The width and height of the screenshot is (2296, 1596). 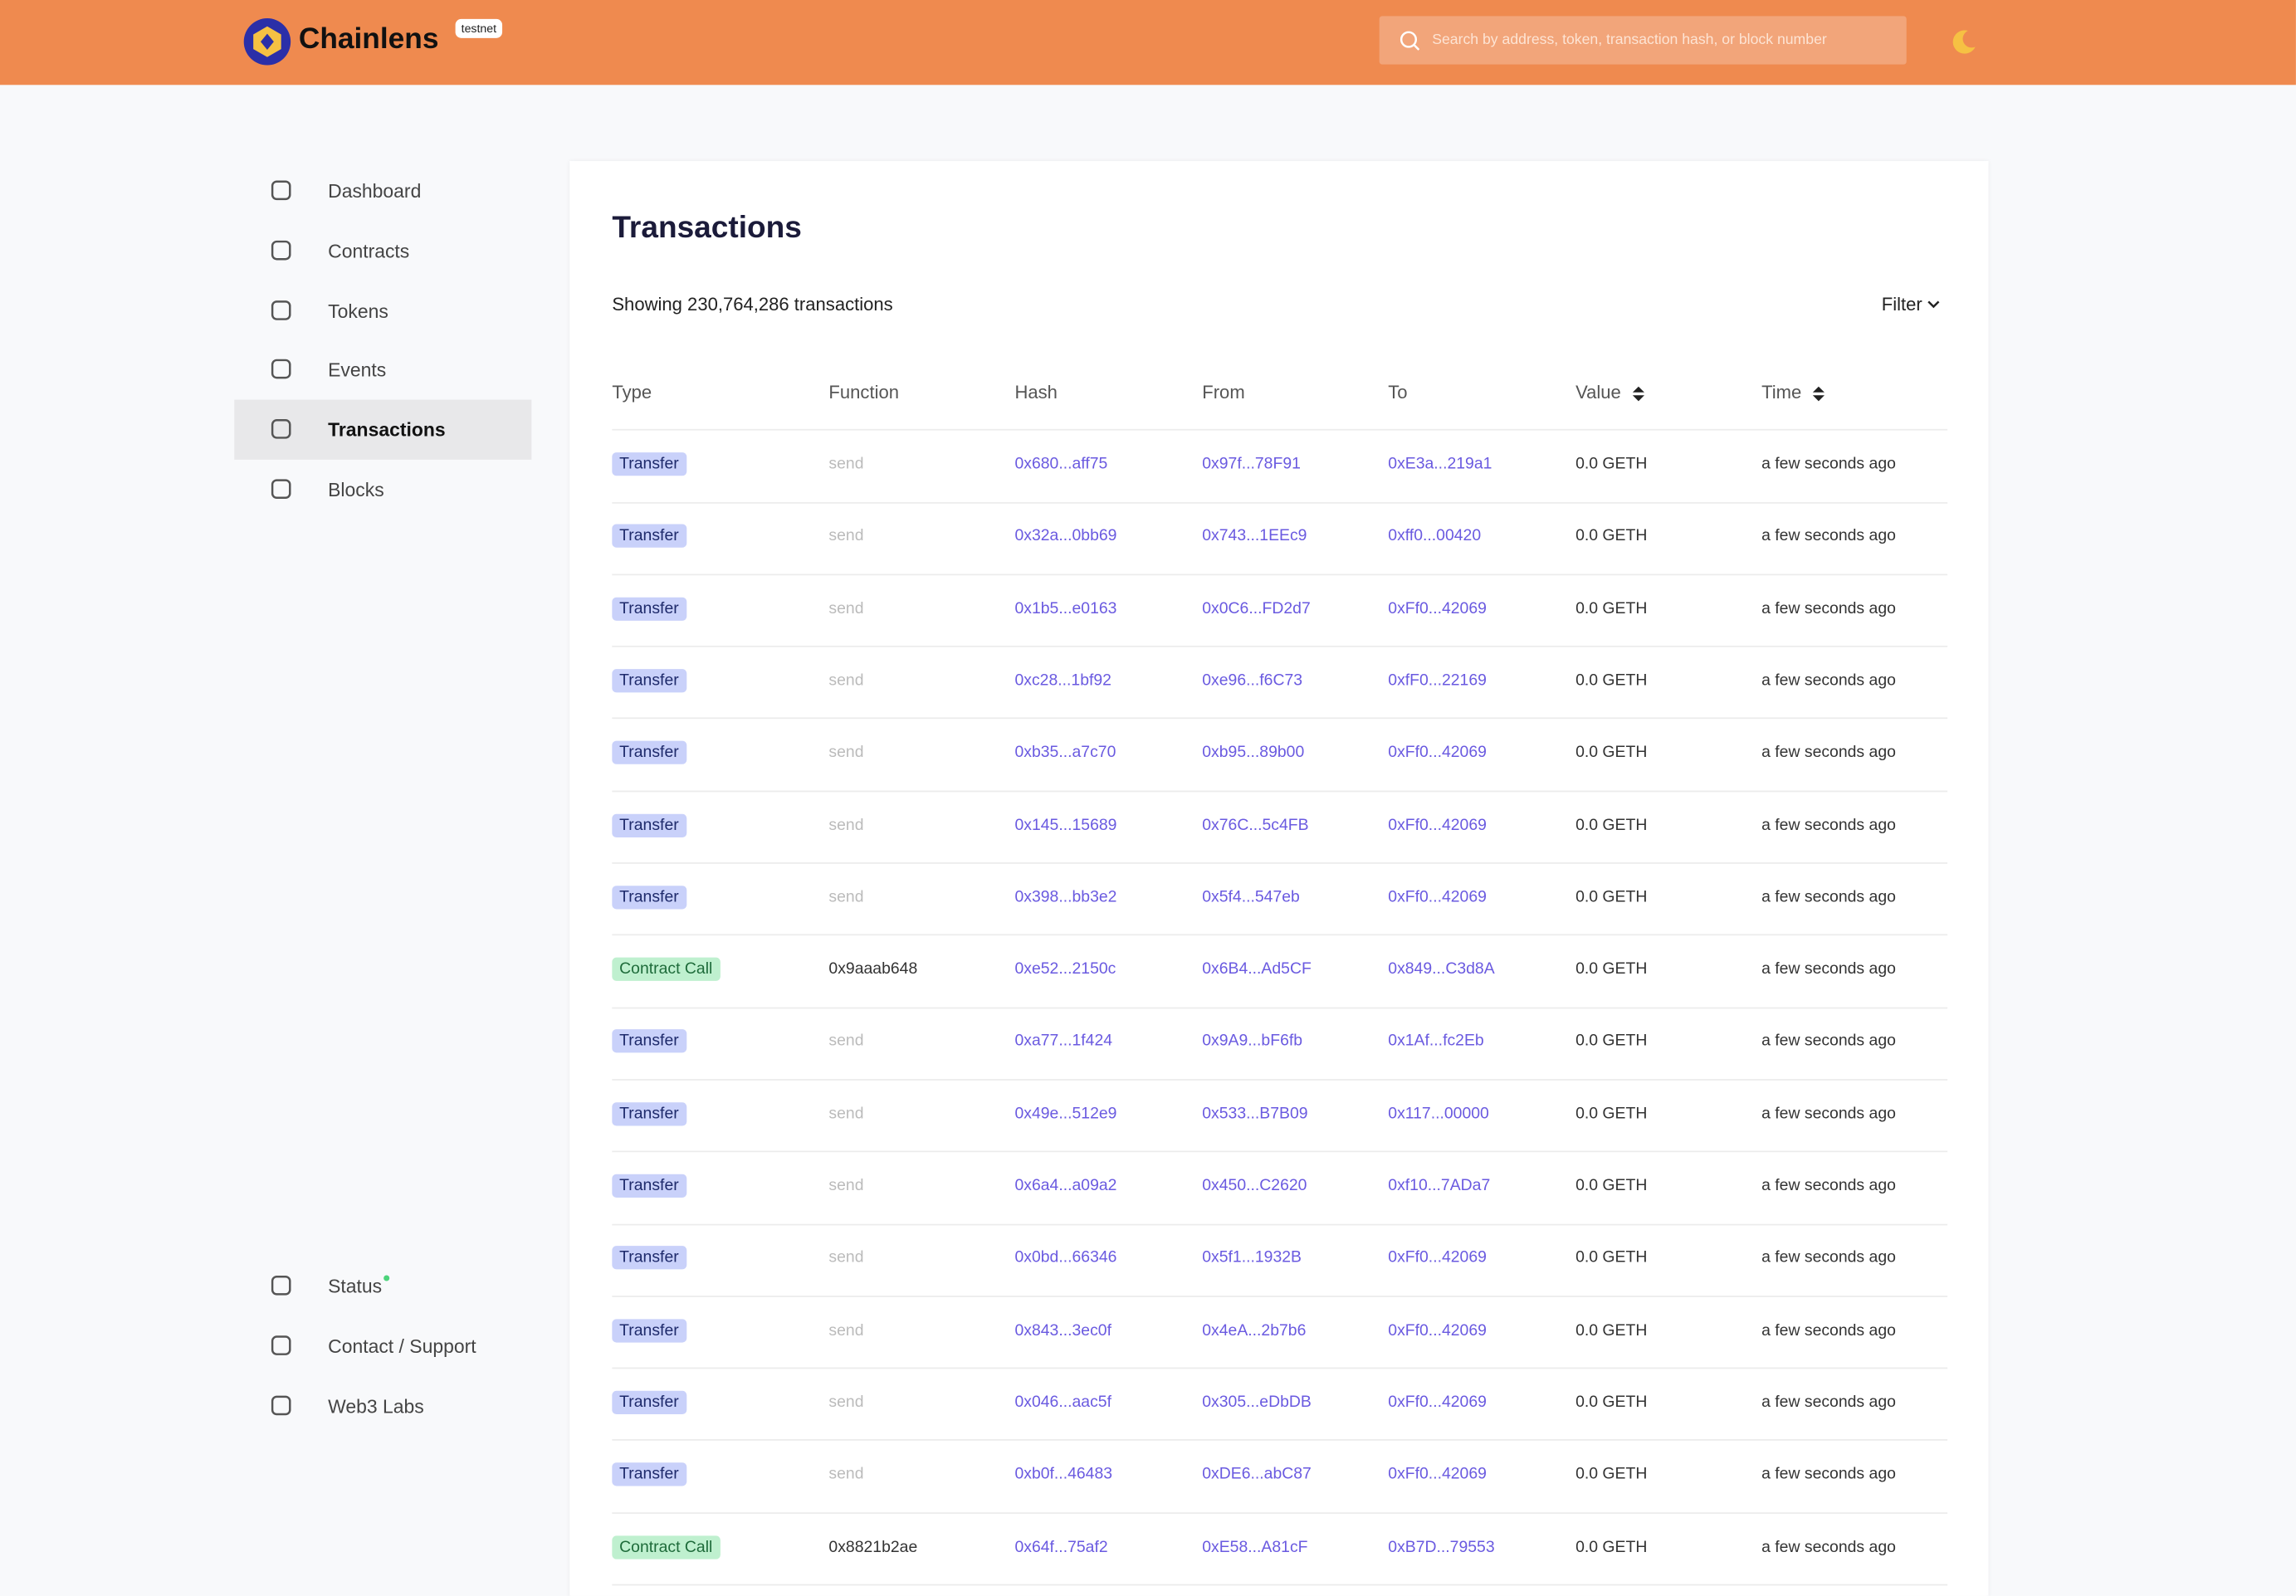 What do you see at coordinates (1781, 392) in the screenshot?
I see `column-header: Time` at bounding box center [1781, 392].